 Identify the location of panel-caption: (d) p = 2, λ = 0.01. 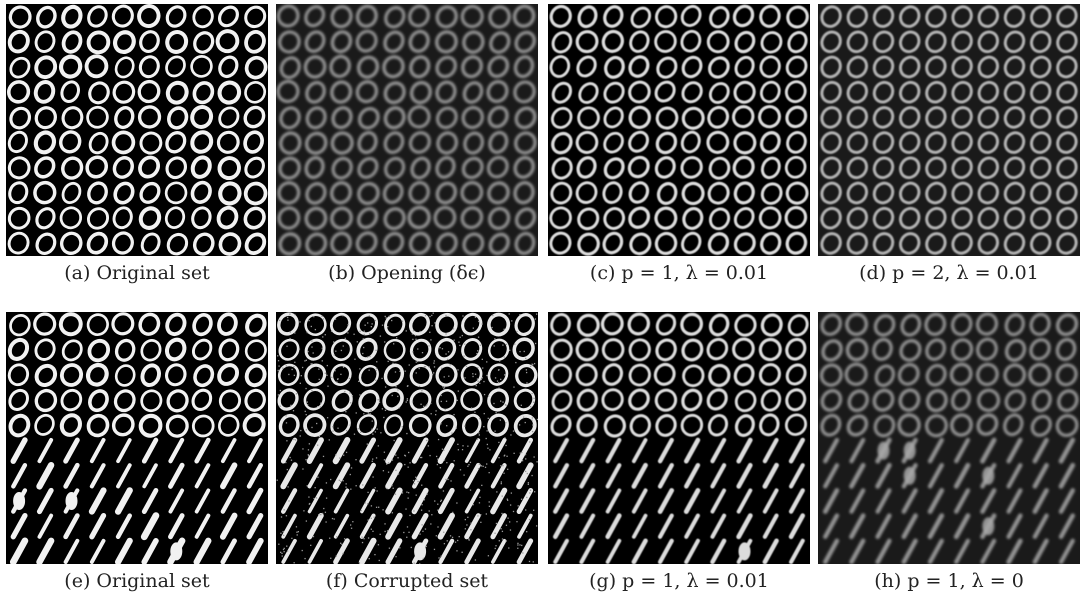
(949, 273).